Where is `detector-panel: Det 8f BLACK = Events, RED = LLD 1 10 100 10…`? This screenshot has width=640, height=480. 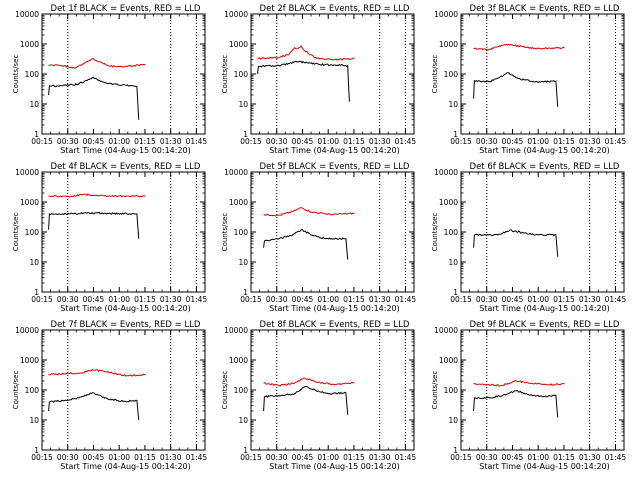 detector-panel: Det 8f BLACK = Events, RED = LLD 1 10 100 10… is located at coordinates (318, 395).